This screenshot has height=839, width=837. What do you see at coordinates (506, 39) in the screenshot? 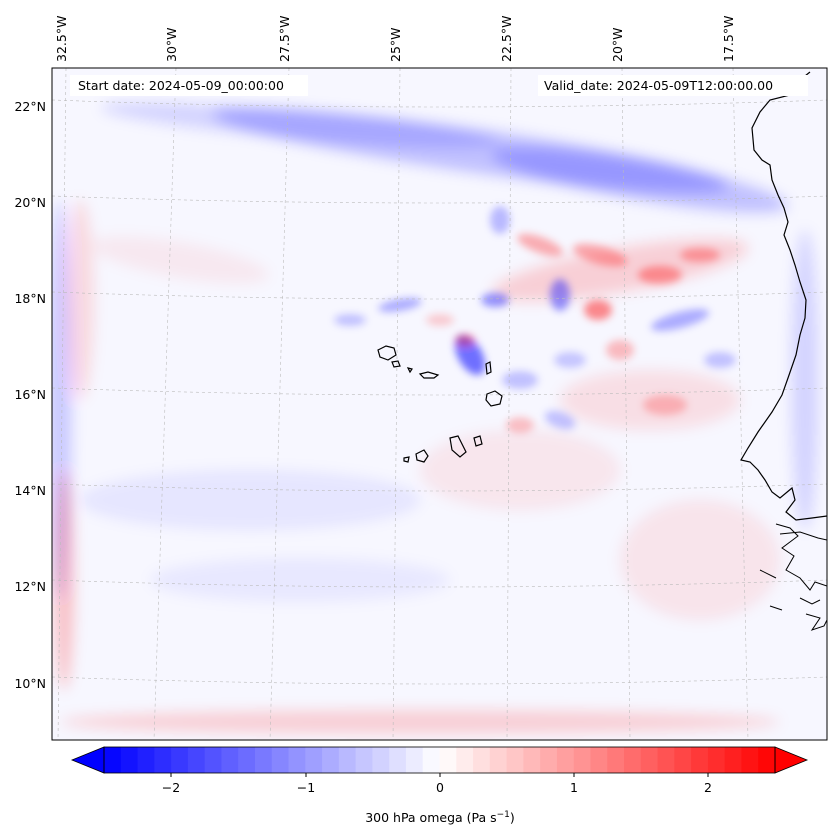
I see `lon-label-22-5w: 22.5°W` at bounding box center [506, 39].